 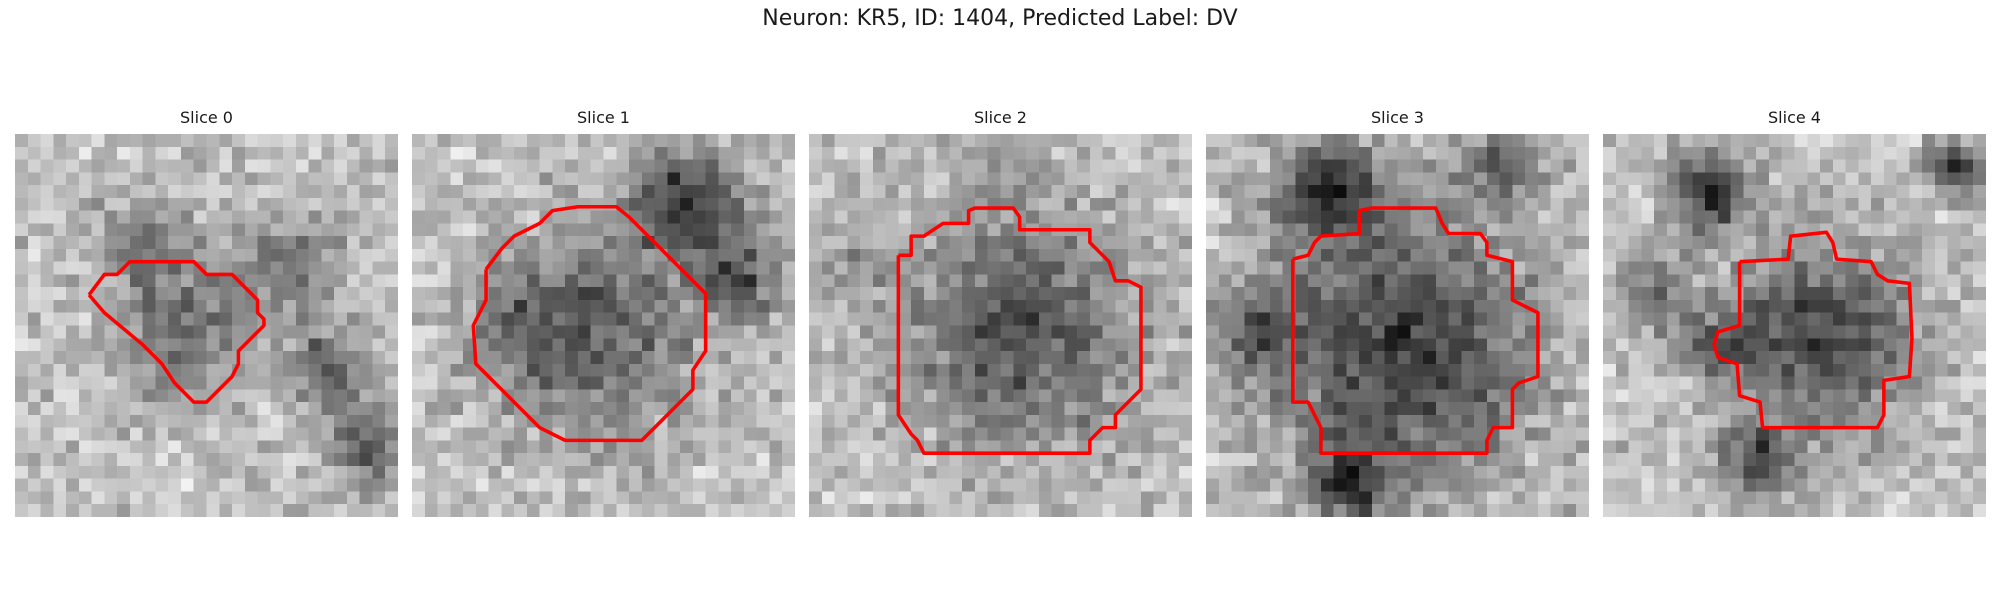 What do you see at coordinates (1000, 117) in the screenshot?
I see `slice-title: Slice 2` at bounding box center [1000, 117].